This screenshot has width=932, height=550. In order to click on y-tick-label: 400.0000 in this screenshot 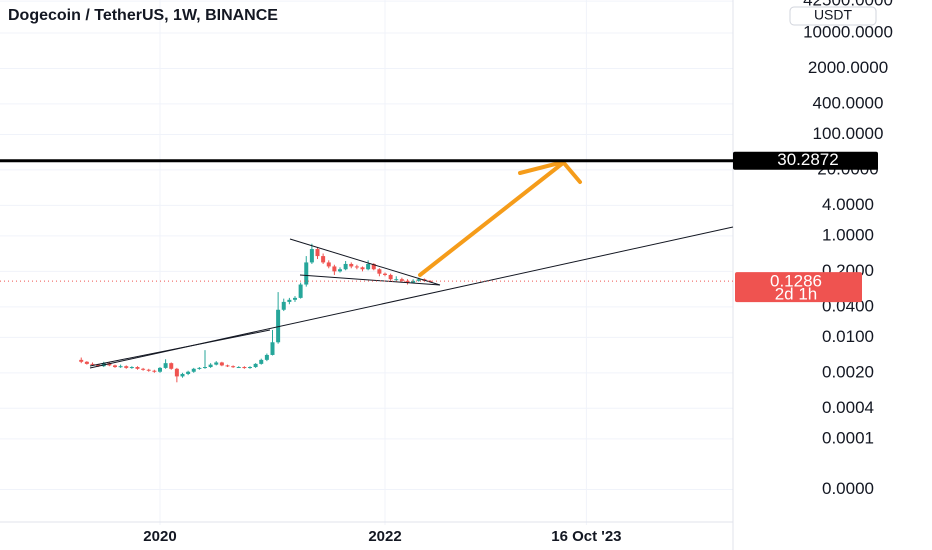, I will do `click(848, 102)`.